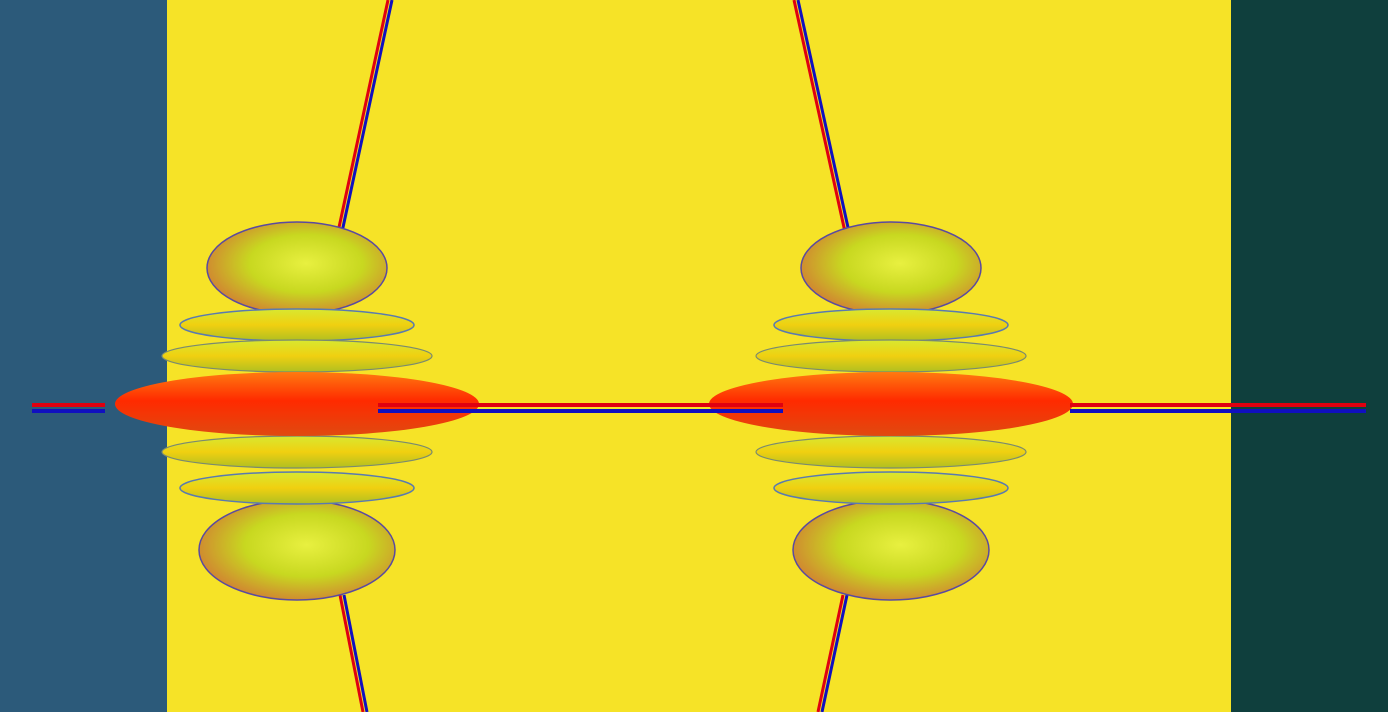 Image resolution: width=1388 pixels, height=712 pixels. Describe the element at coordinates (83, 356) in the screenshot. I see `left-panel` at that location.